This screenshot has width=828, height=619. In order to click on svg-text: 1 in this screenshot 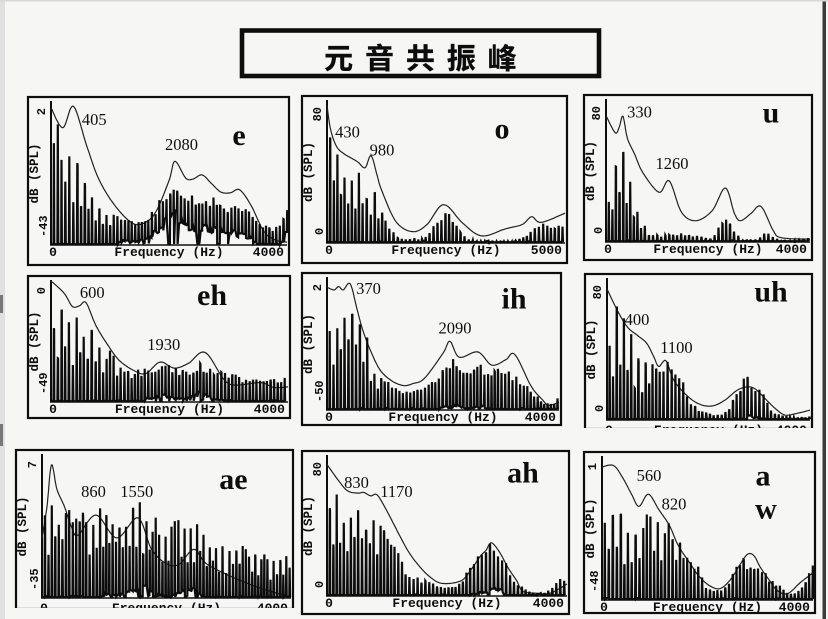, I will do `click(593, 466)`.